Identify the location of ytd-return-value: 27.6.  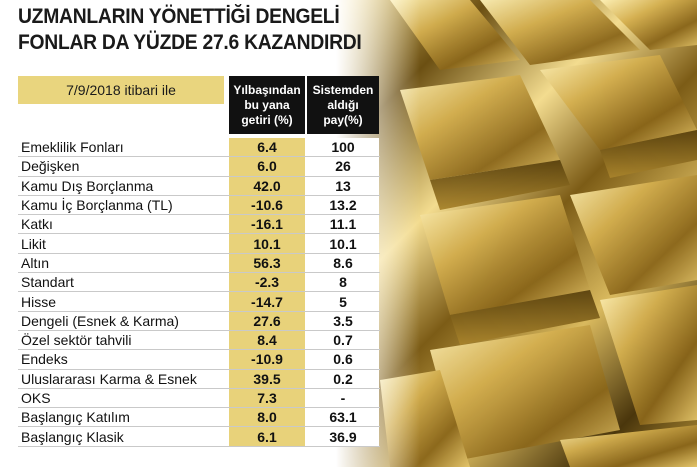
(267, 320).